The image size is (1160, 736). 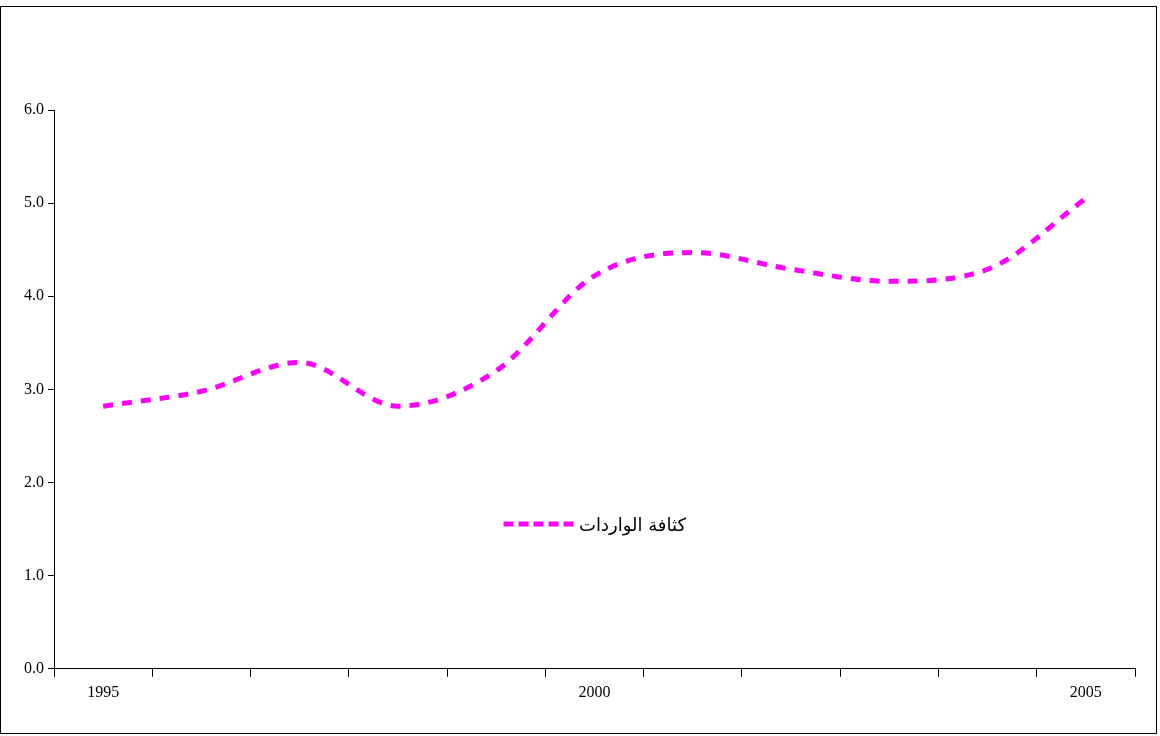 I want to click on legend-label: كثافة الواردات, so click(x=632, y=523).